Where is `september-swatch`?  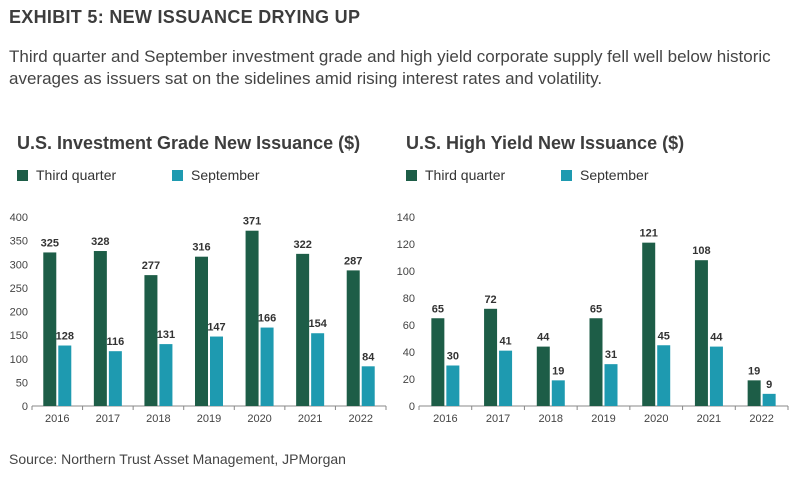
september-swatch is located at coordinates (566, 175).